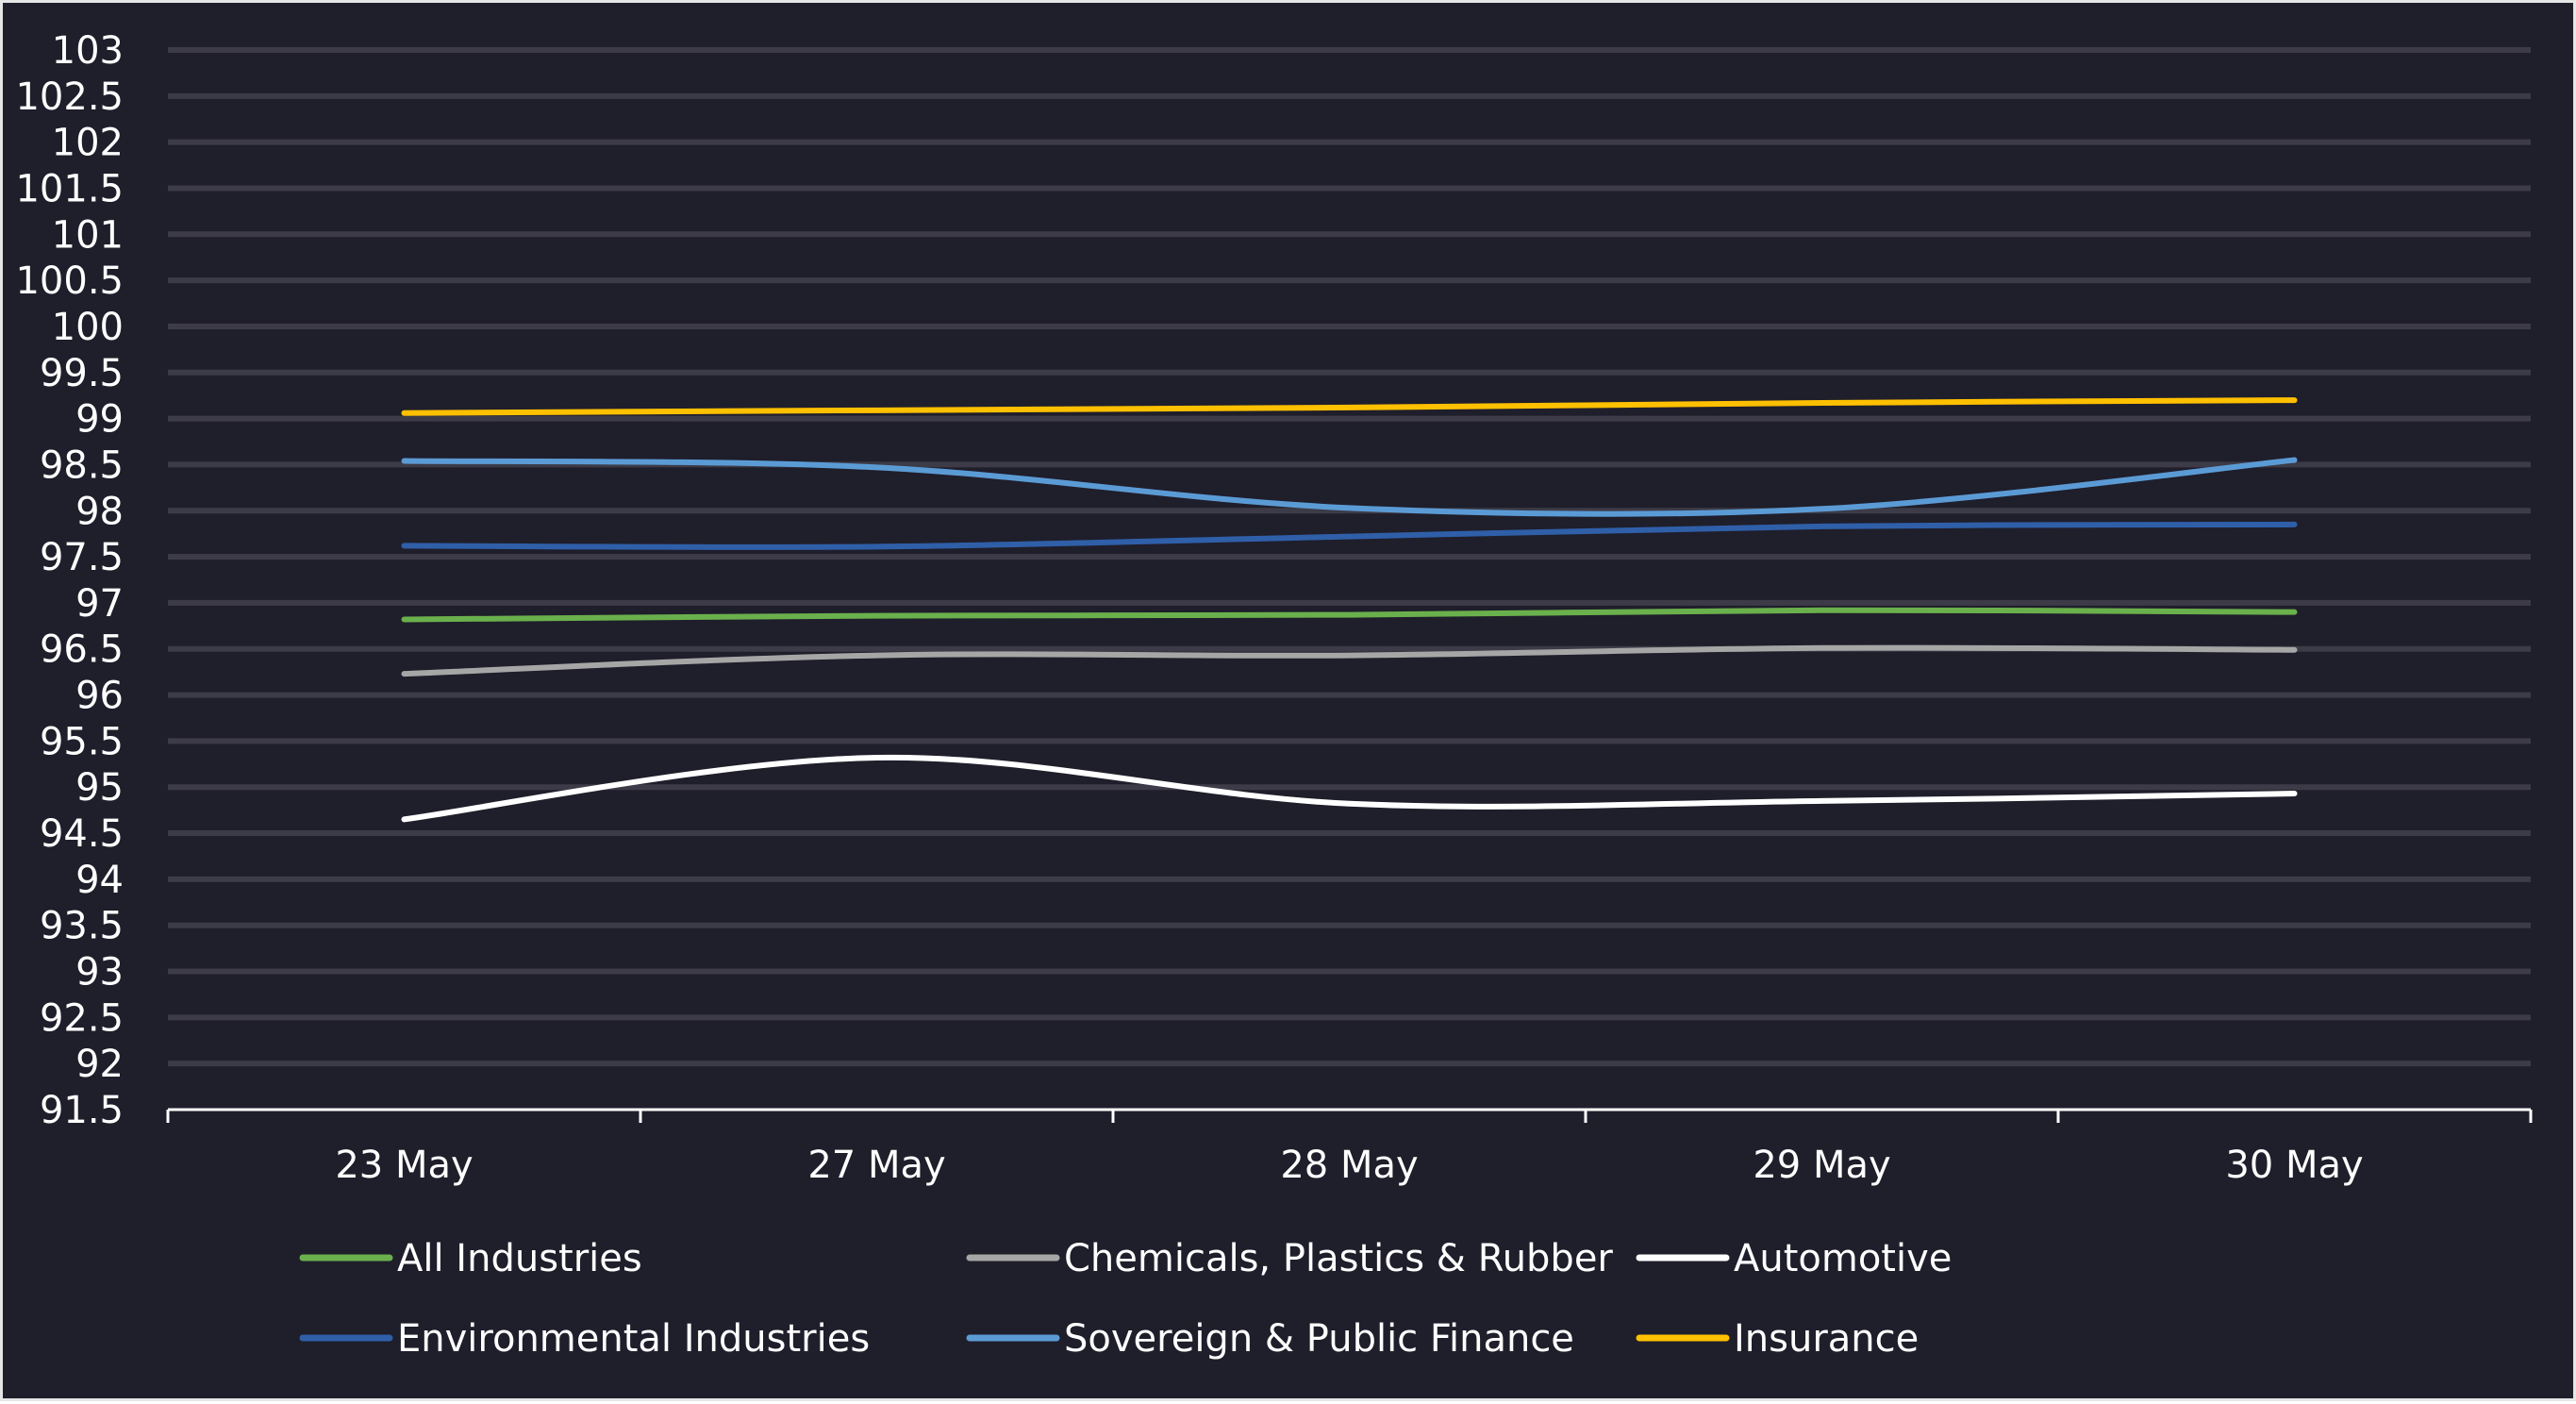 This screenshot has height=1404, width=2576. I want to click on y-tick-label: 99.5, so click(82, 374).